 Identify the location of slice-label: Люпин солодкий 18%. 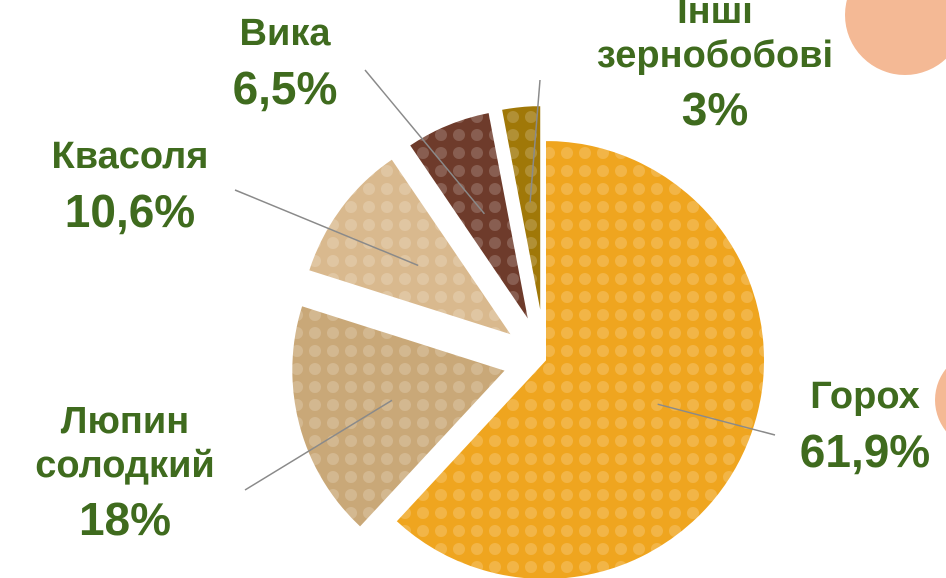
(125, 473).